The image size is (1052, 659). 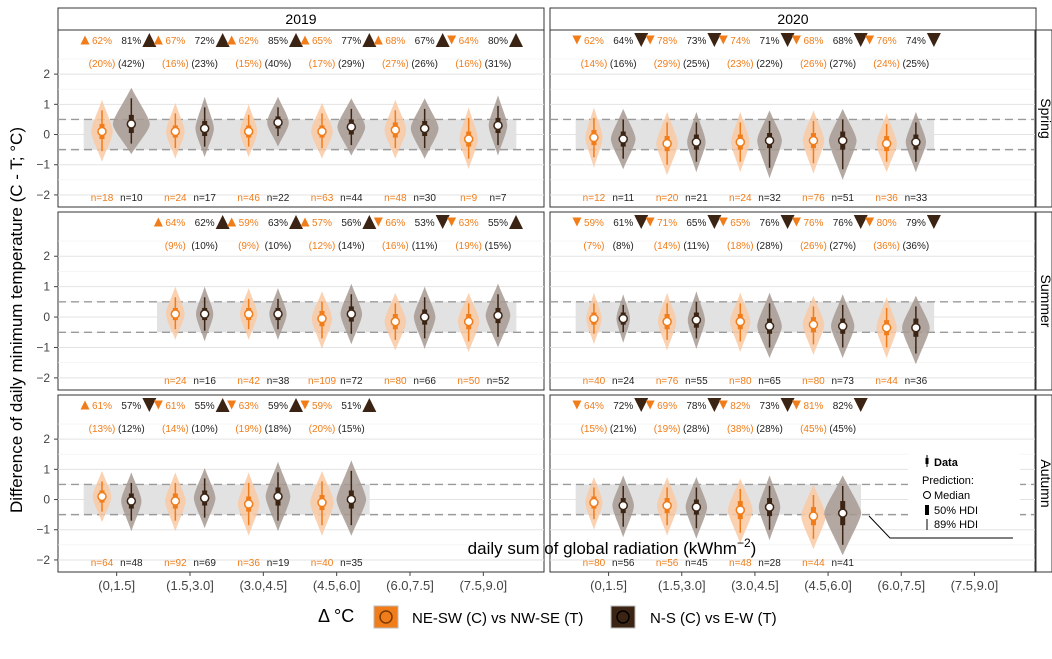 I want to click on n-label: n=76, so click(x=813, y=198).